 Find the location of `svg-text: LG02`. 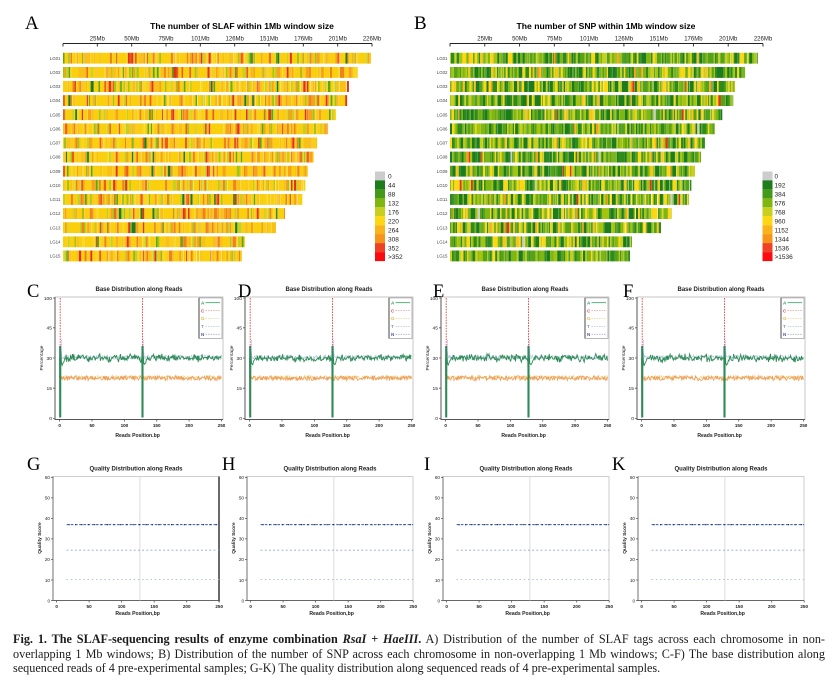

svg-text: LG02 is located at coordinates (442, 72).